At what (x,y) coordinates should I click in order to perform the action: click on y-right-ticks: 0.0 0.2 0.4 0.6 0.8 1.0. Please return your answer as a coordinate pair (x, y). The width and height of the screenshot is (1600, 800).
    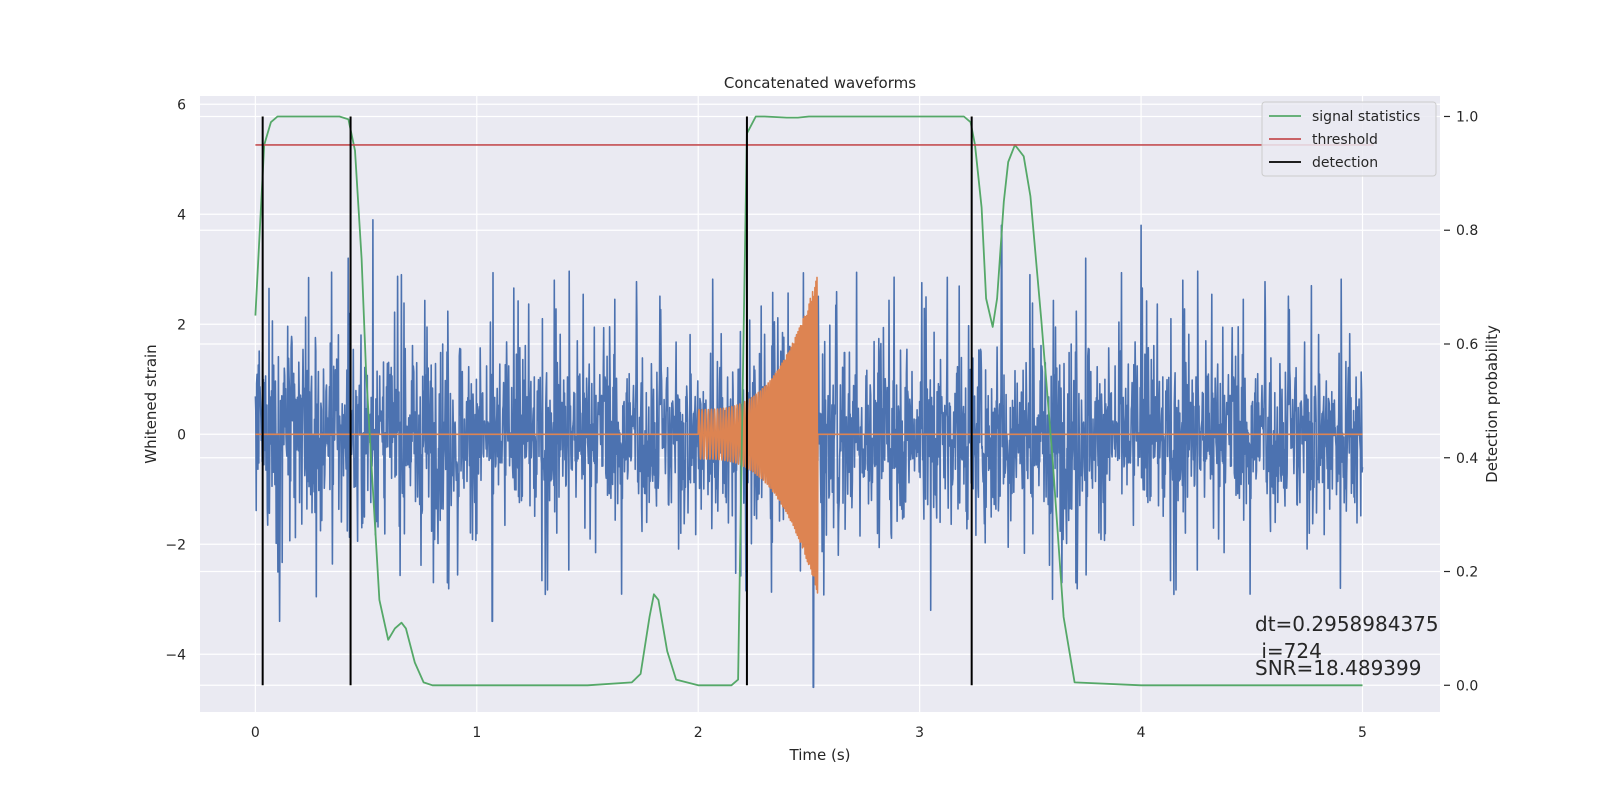
    Looking at the image, I should click on (1461, 401).